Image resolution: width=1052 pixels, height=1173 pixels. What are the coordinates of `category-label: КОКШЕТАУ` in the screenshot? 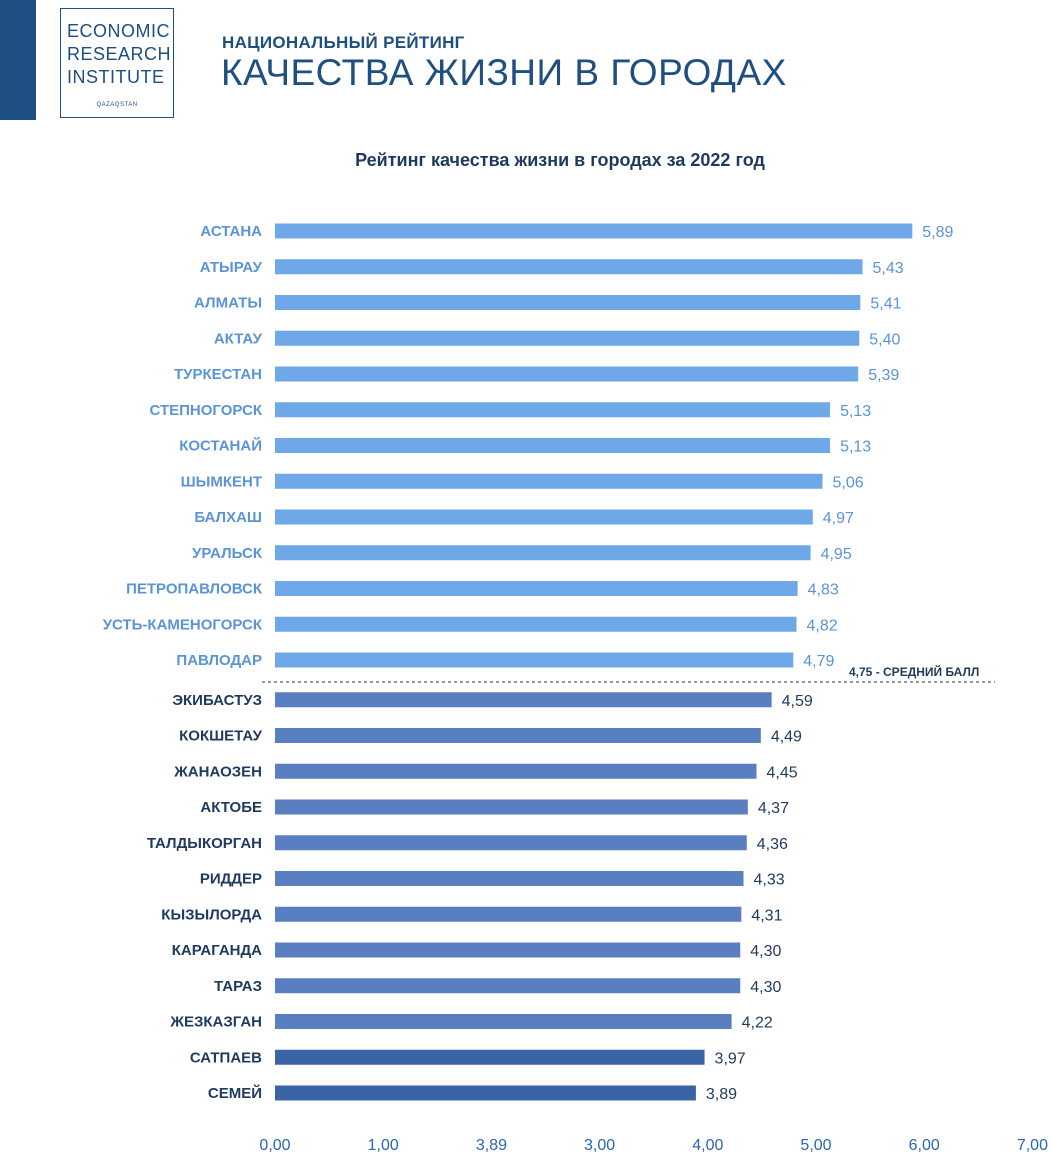 It's located at (221, 736).